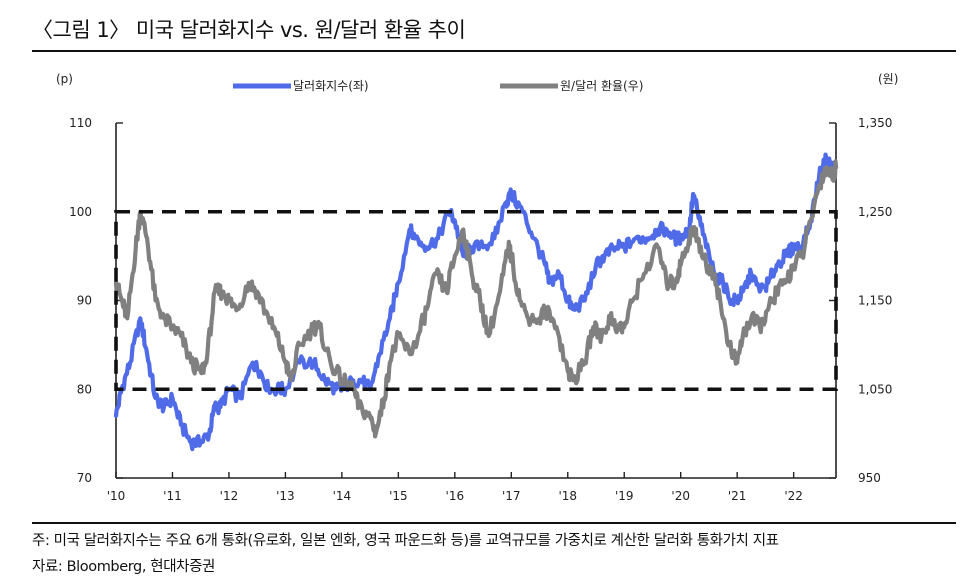 The width and height of the screenshot is (970, 586). What do you see at coordinates (398, 496) in the screenshot?
I see `x-axis-tick-label: '15` at bounding box center [398, 496].